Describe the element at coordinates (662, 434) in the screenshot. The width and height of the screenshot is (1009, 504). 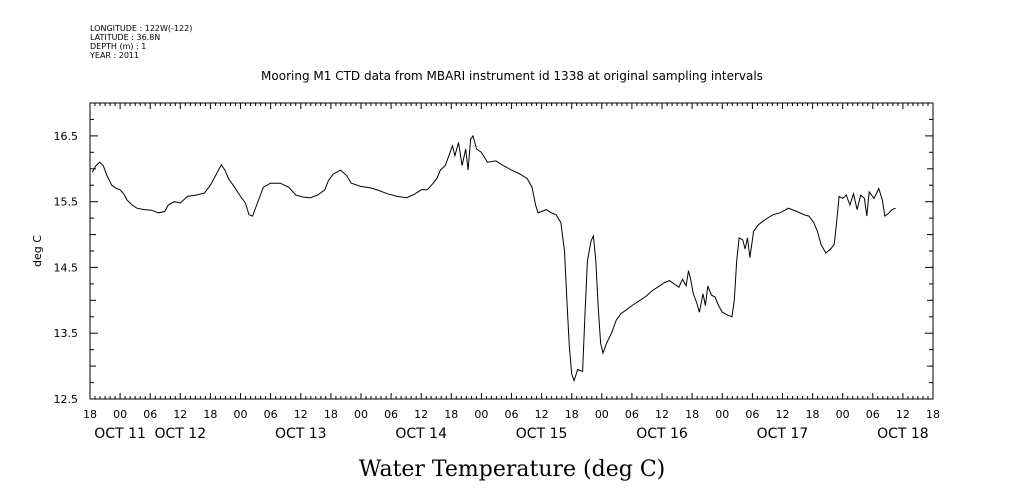
I see `x-date-label: OCT 16` at that location.